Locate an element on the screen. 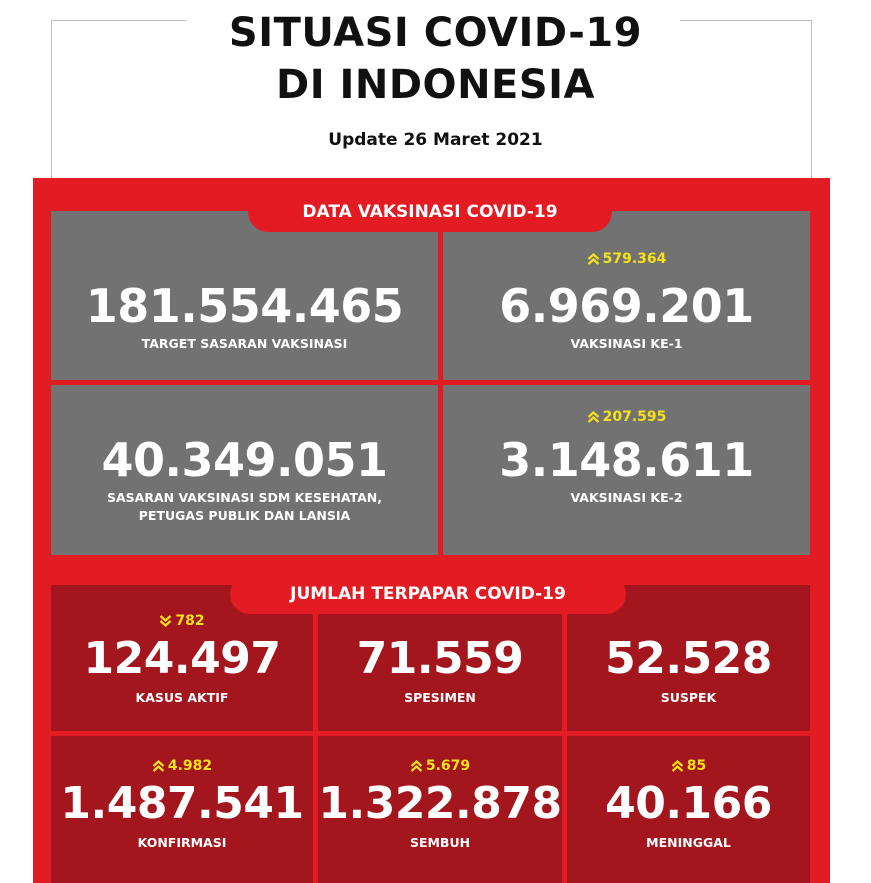 This screenshot has width=871, height=883. kasus-aktif-value: 124.497 is located at coordinates (182, 658).